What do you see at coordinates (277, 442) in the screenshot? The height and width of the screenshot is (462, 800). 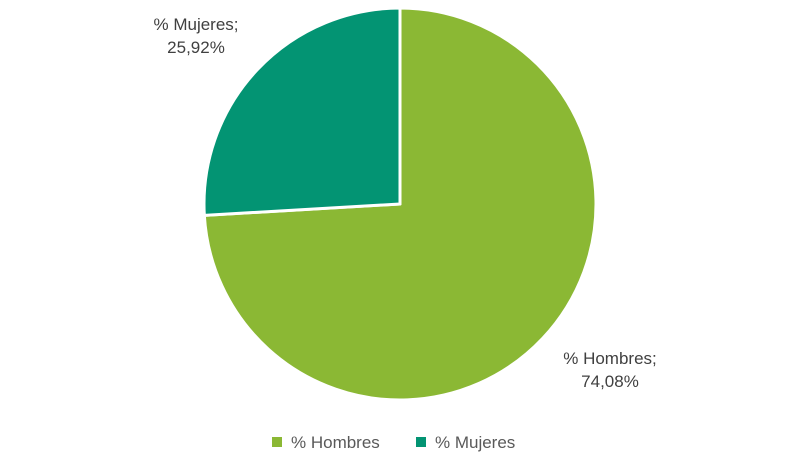 I see `legend-swatch-hombres` at bounding box center [277, 442].